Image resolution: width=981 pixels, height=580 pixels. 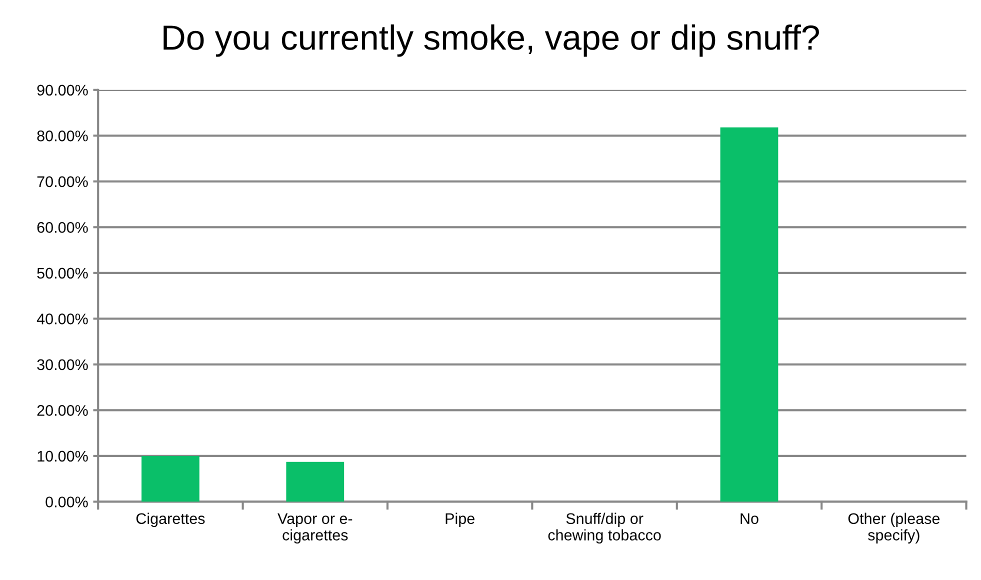 I want to click on x-tick-label: Other (please specify), so click(x=894, y=528).